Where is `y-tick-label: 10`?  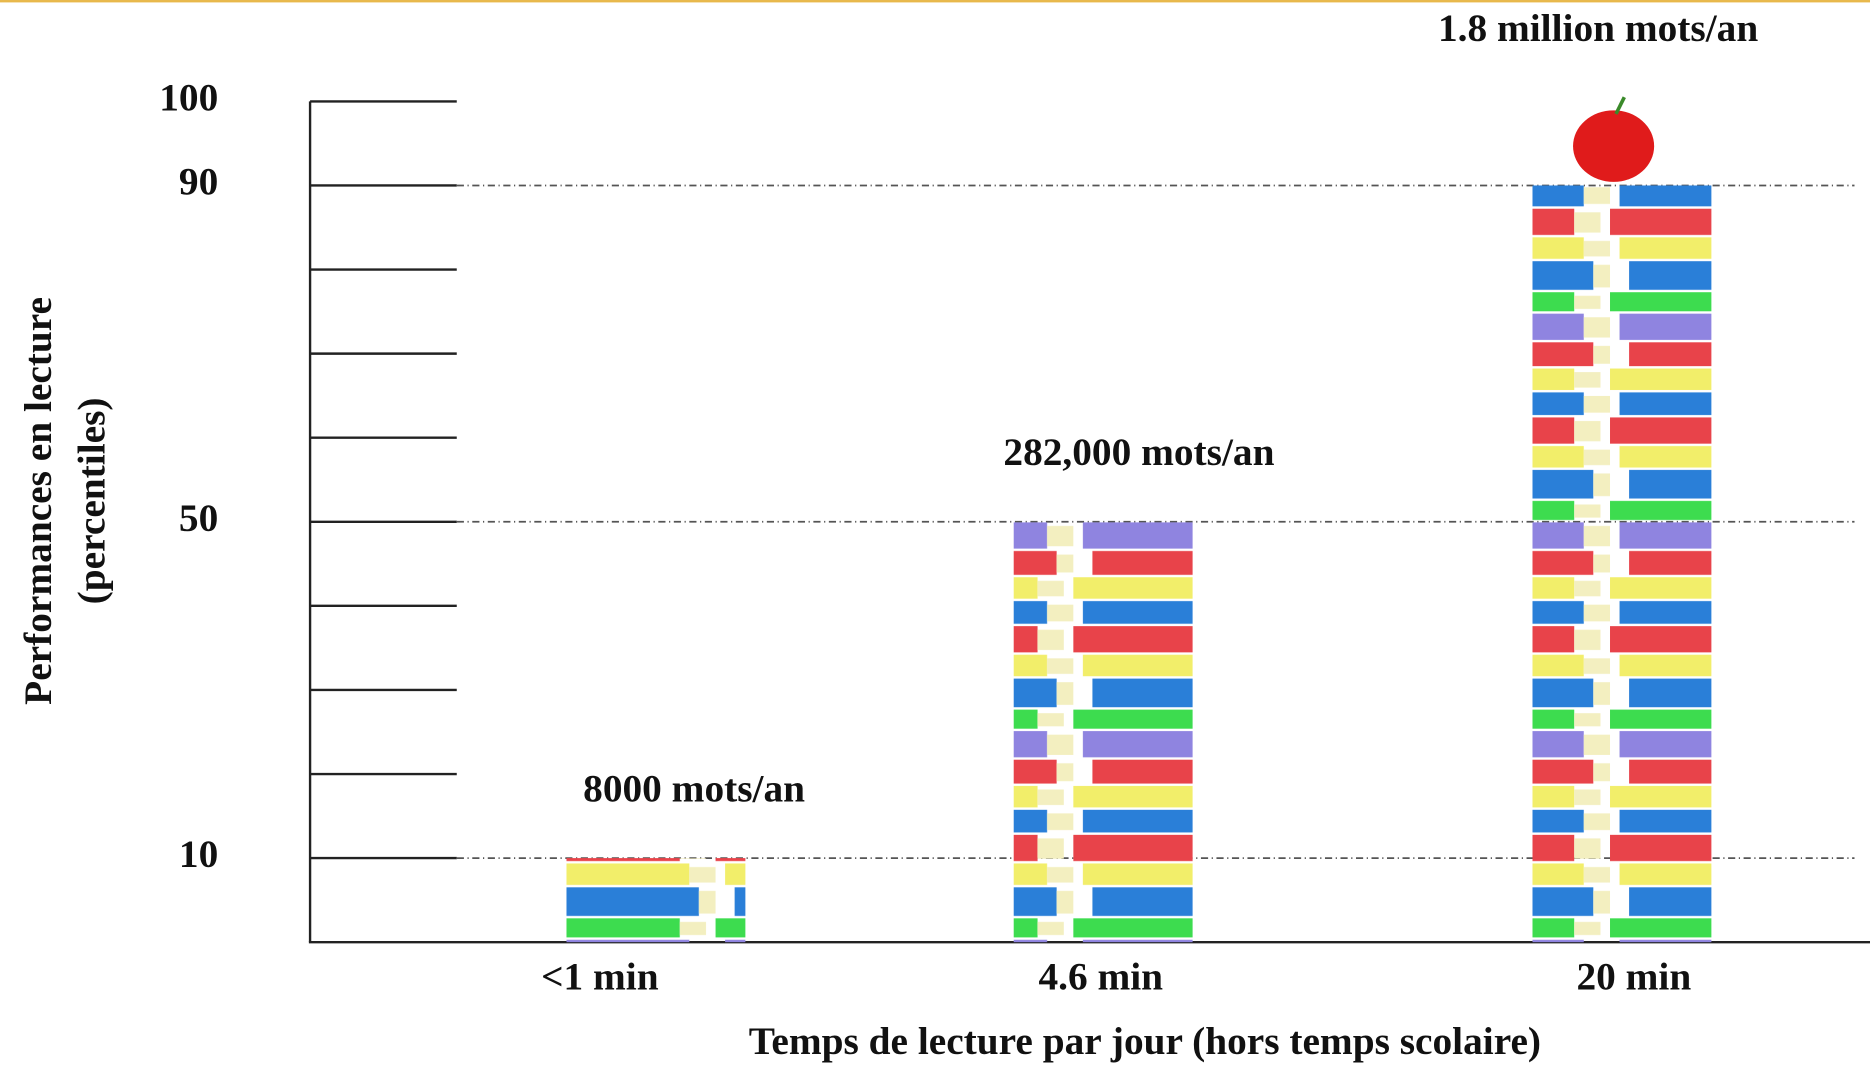 y-tick-label: 10 is located at coordinates (198, 854).